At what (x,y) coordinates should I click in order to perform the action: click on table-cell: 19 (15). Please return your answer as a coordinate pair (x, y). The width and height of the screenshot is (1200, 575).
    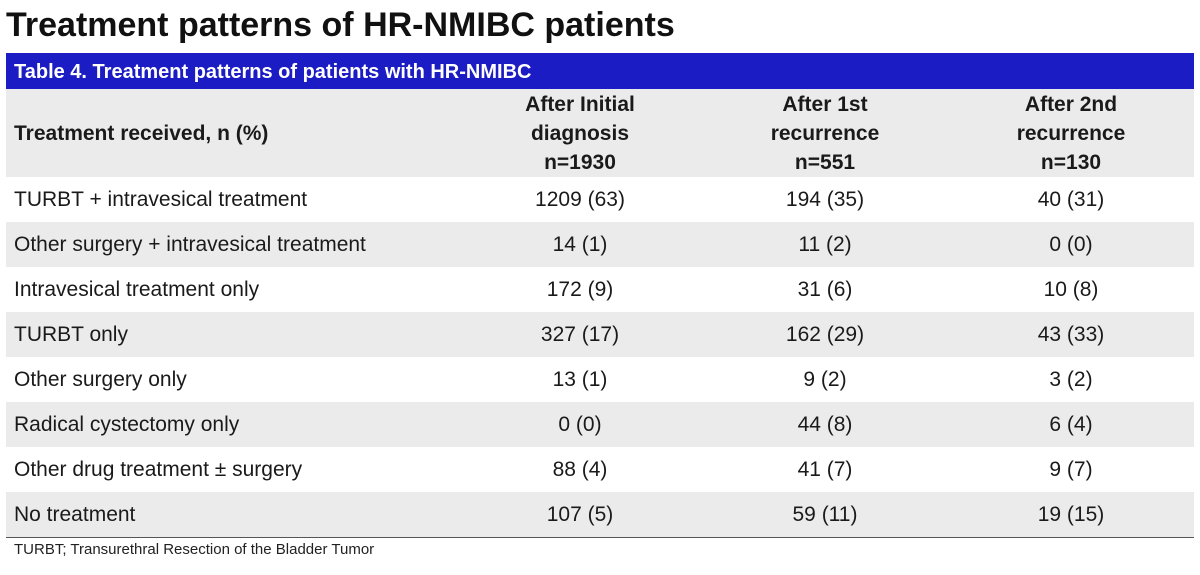
    Looking at the image, I should click on (1071, 514).